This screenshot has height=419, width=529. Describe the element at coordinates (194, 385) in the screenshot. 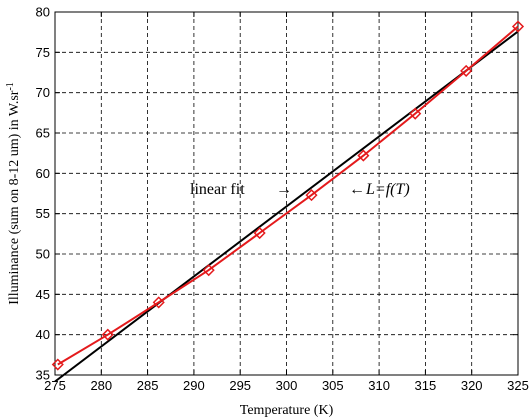

I see `x-tick-label: 290` at that location.